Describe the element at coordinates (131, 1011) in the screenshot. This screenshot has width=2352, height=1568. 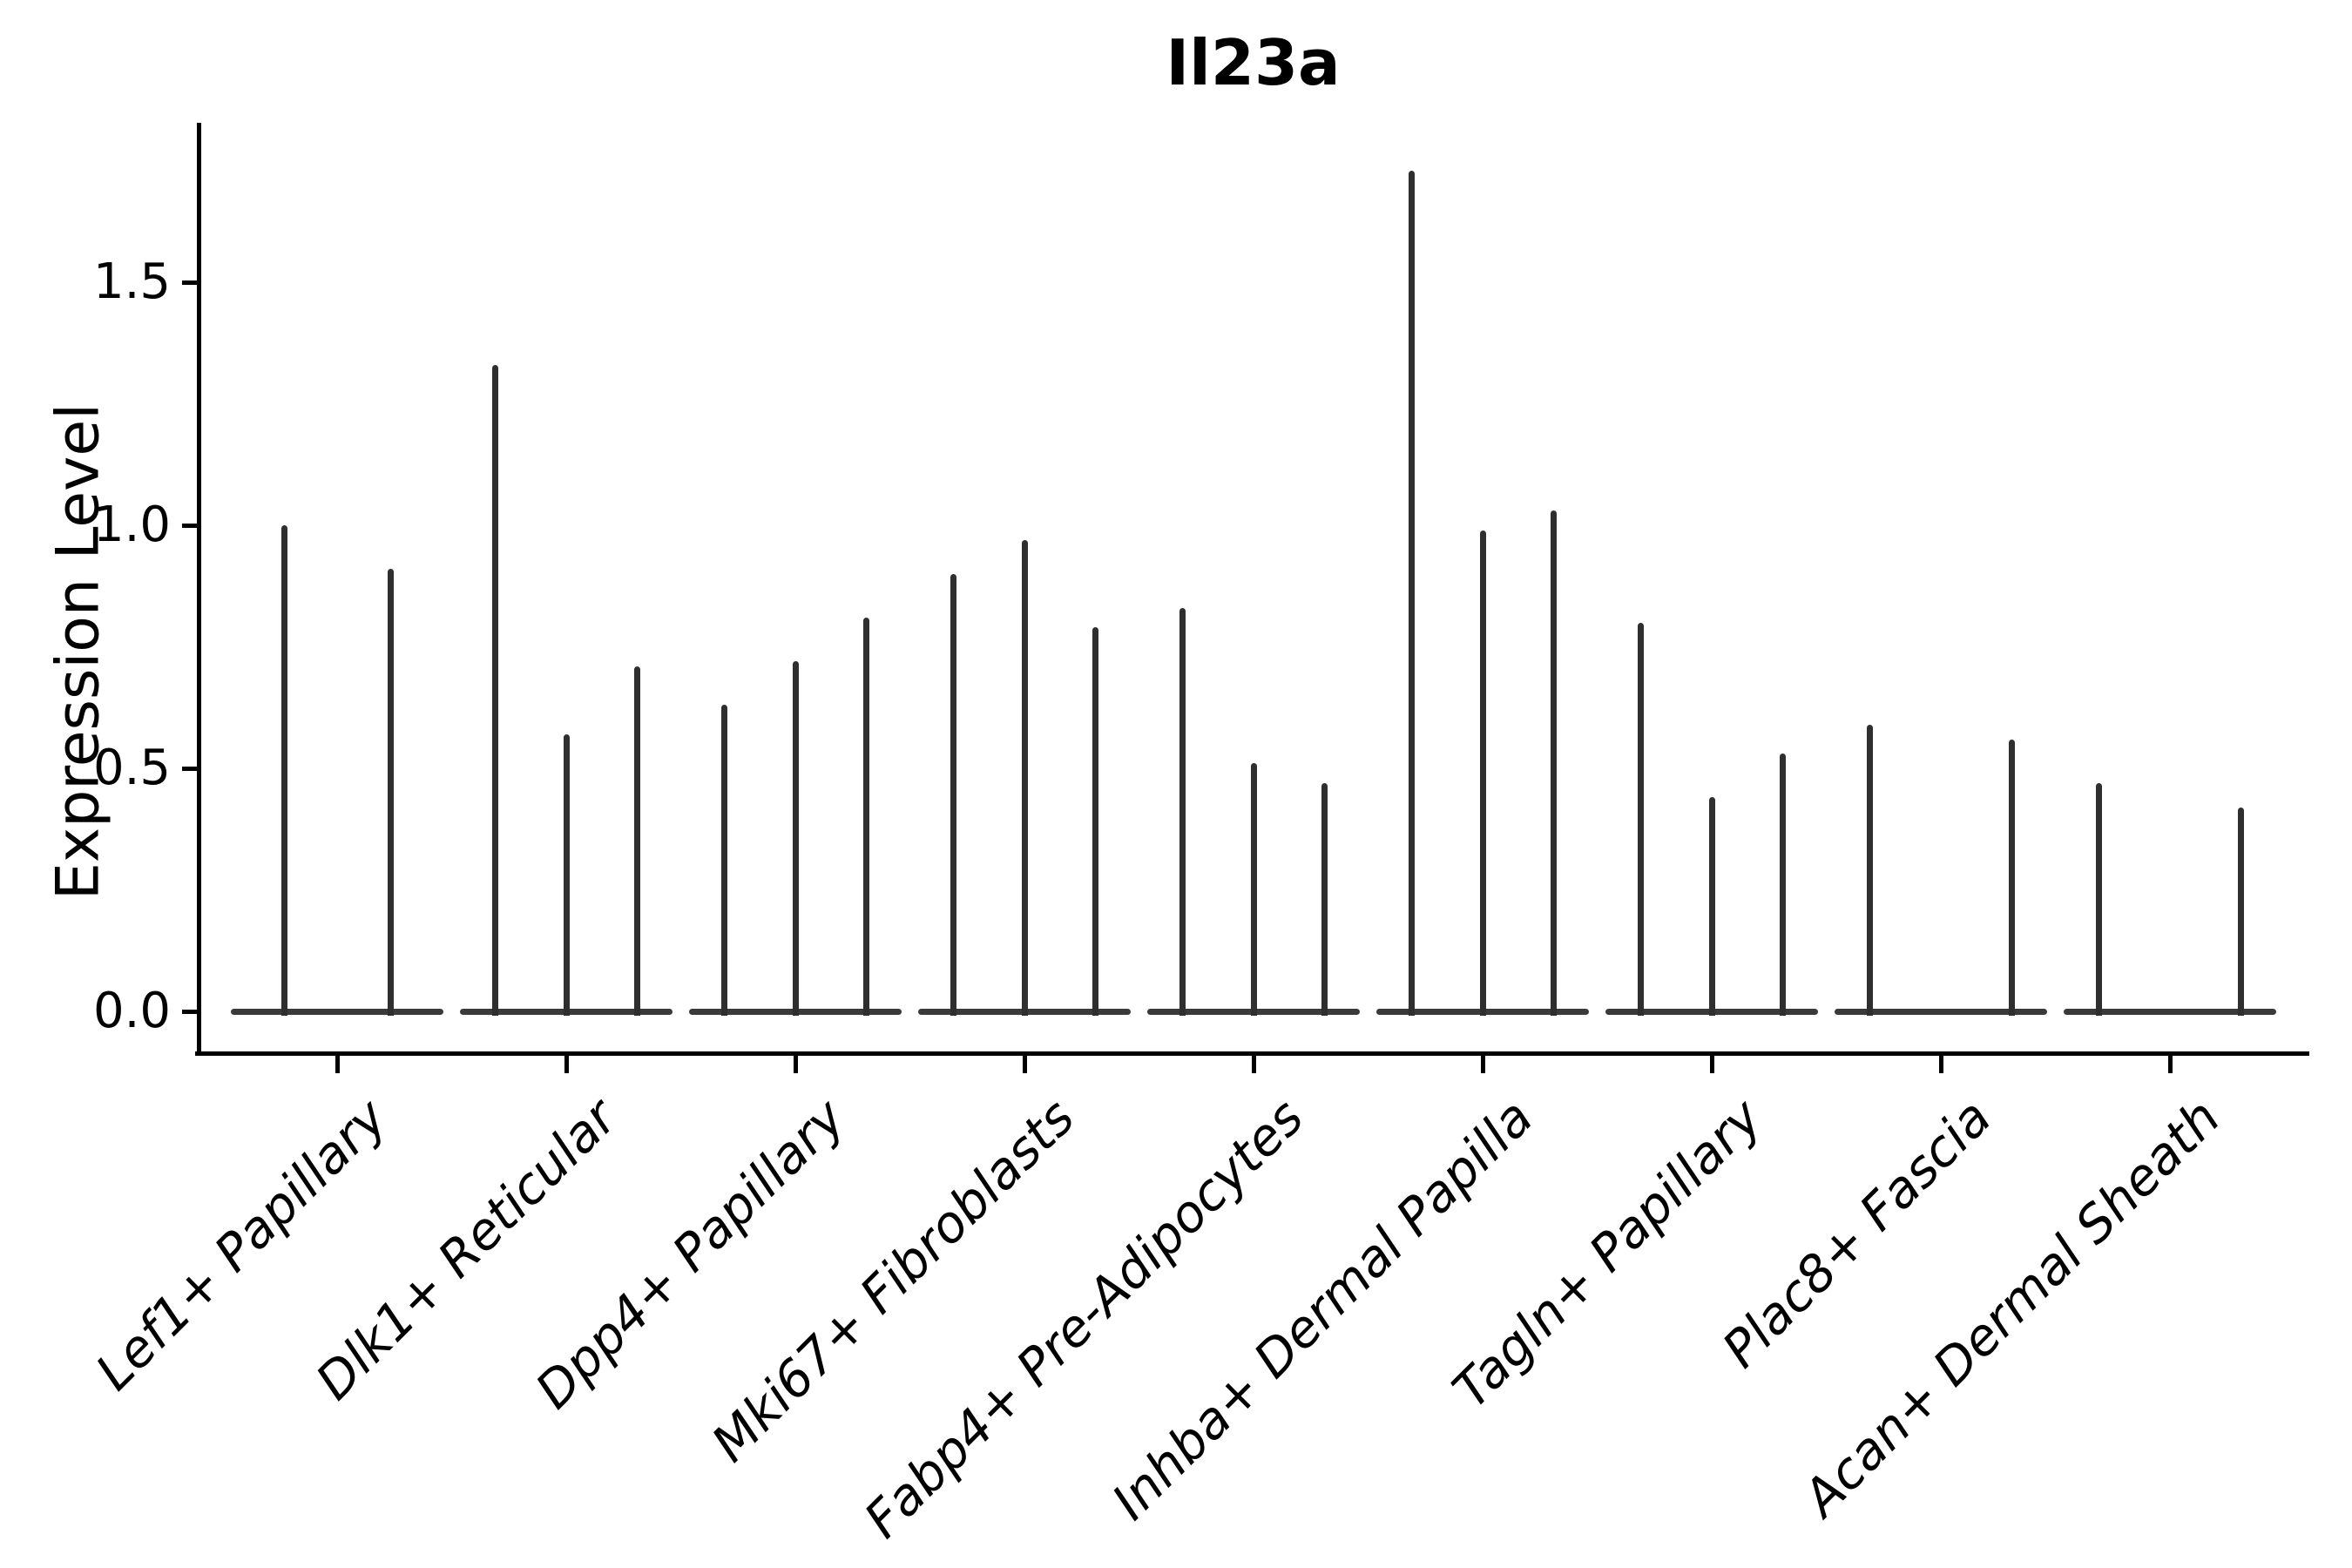
I see `y-tick-label: 0.0` at that location.